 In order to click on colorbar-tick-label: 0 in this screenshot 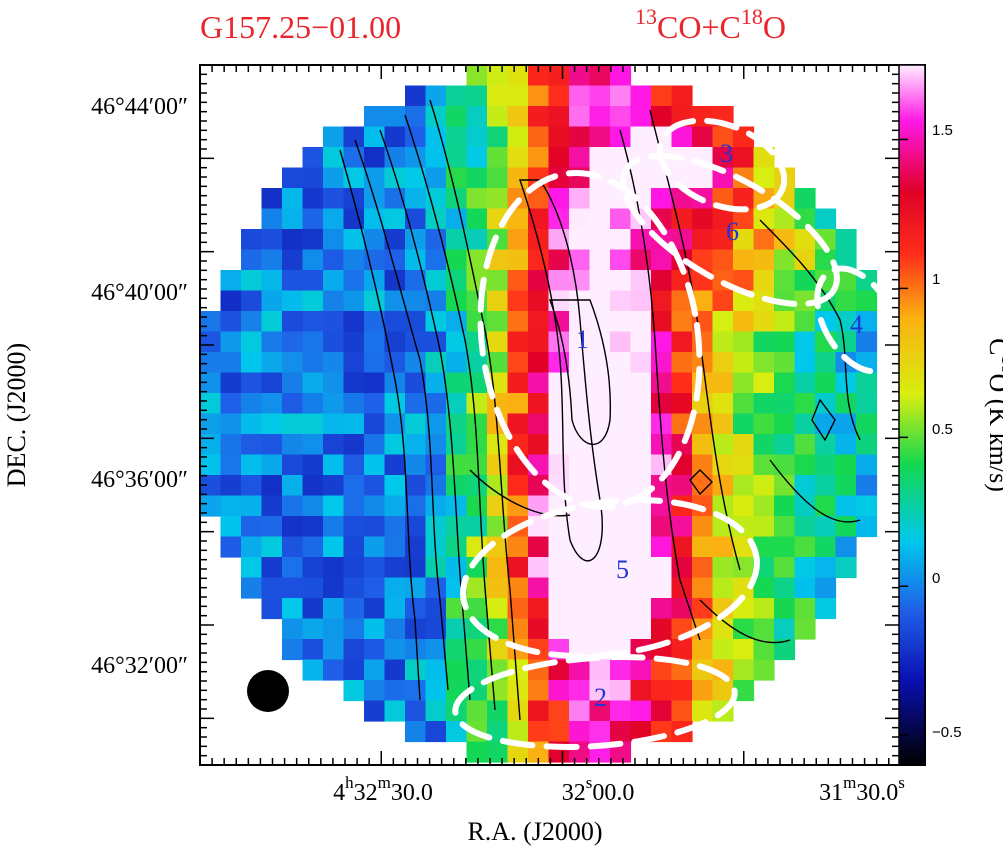, I will do `click(936, 578)`.